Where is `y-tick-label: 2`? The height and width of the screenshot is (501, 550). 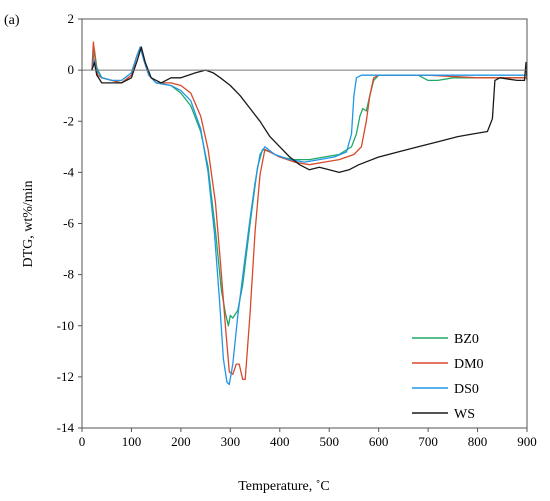
y-tick-label: 2 is located at coordinates (71, 18).